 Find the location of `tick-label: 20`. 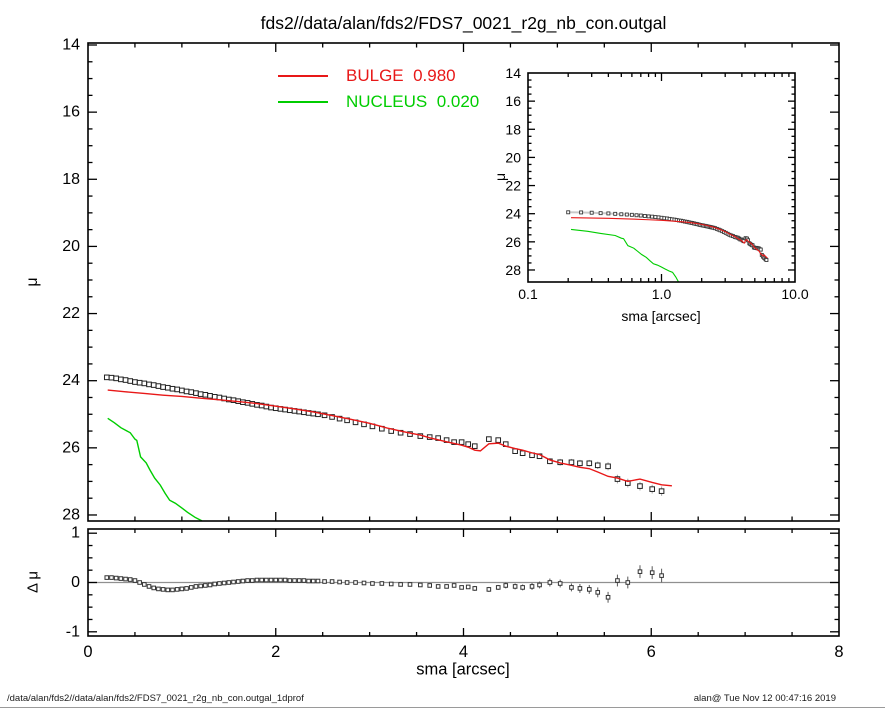

tick-label: 20 is located at coordinates (71, 246).